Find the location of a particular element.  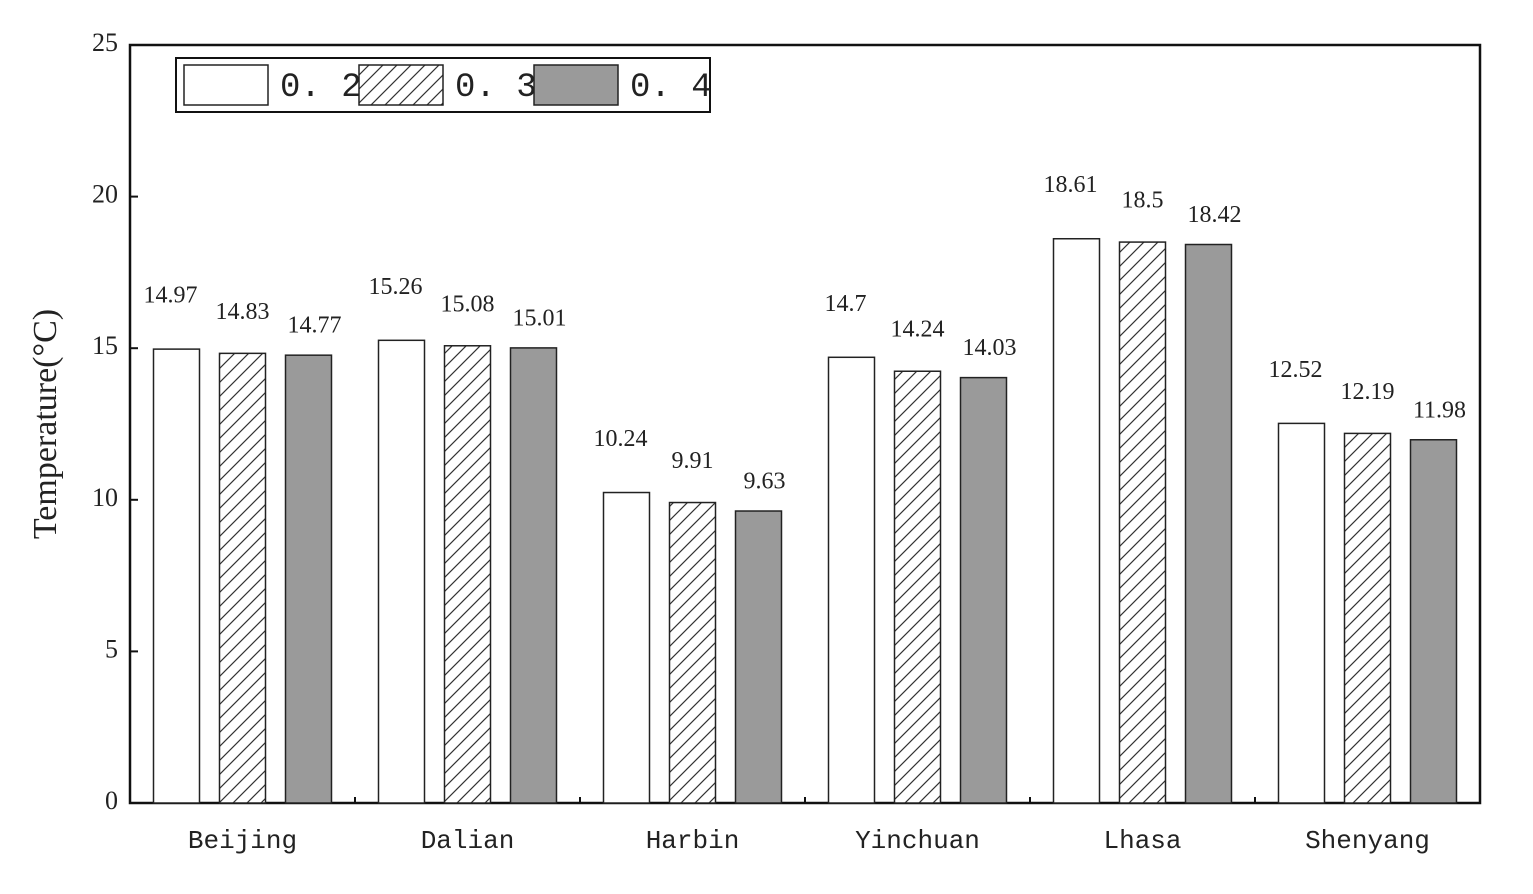

legend-label: 0. 2 is located at coordinates (321, 88).